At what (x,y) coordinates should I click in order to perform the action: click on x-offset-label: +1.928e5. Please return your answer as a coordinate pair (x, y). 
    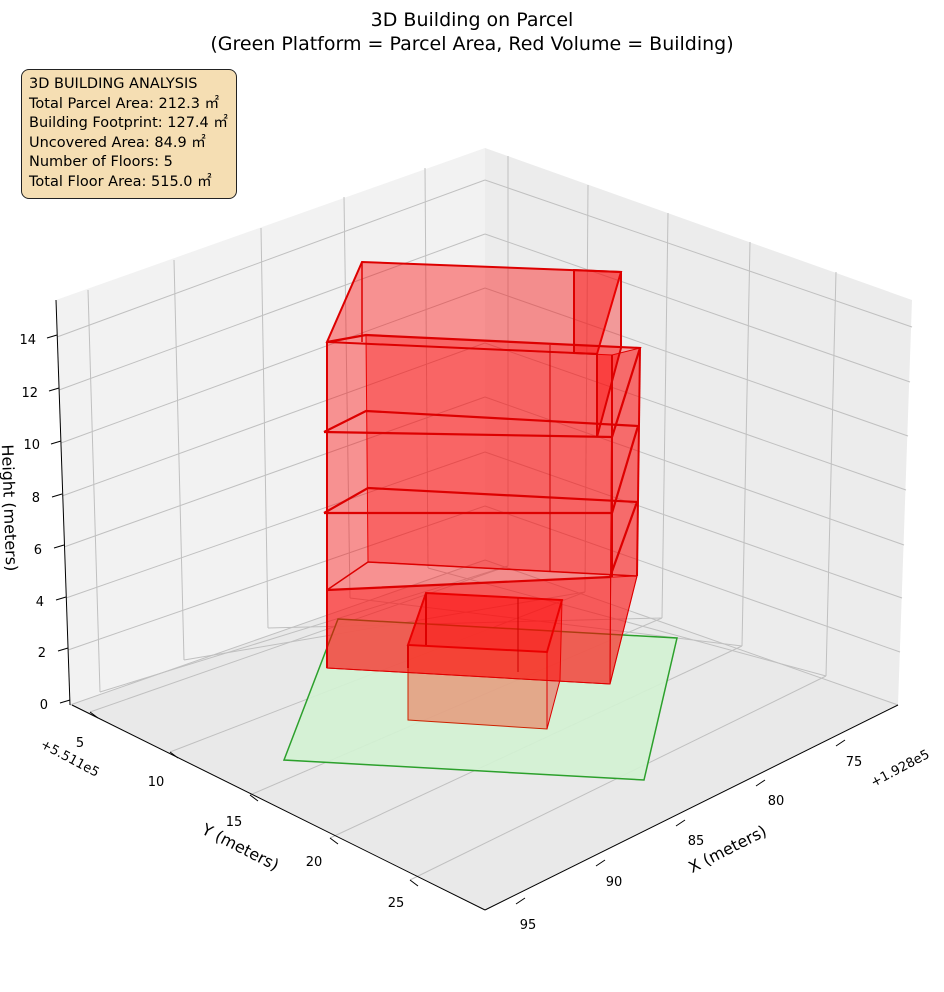
    Looking at the image, I should click on (900, 768).